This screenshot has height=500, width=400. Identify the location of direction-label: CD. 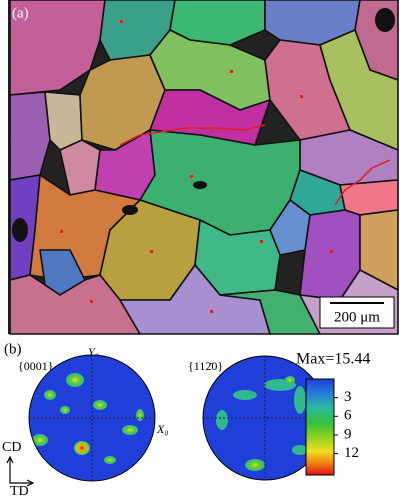
(11, 447).